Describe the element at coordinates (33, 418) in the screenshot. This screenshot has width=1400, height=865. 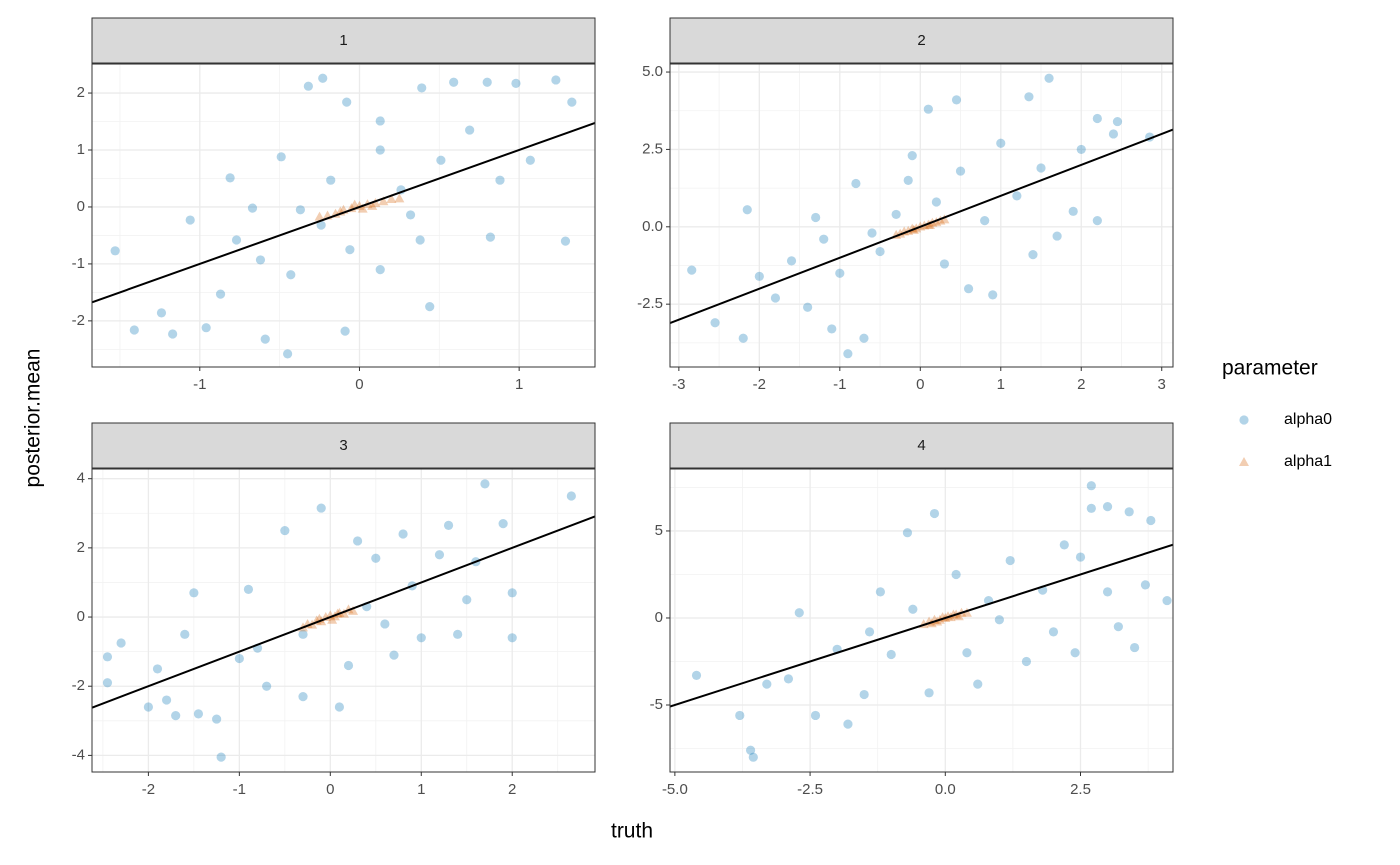
I see `y-axis-title: posterior.mean` at that location.